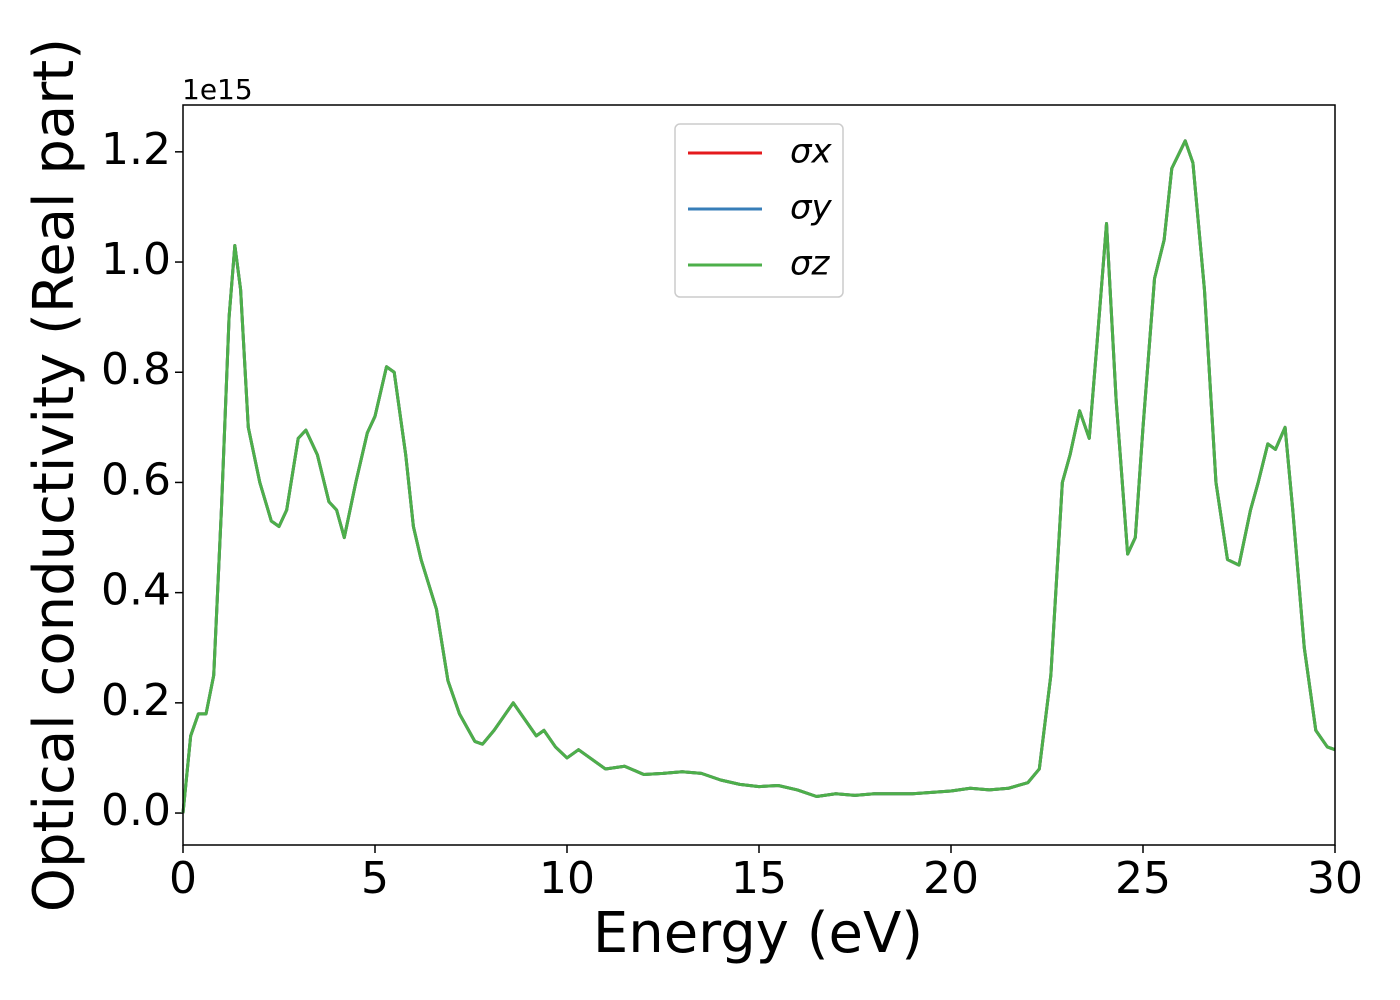  Describe the element at coordinates (951, 878) in the screenshot. I see `x-tick-label: 20` at that location.